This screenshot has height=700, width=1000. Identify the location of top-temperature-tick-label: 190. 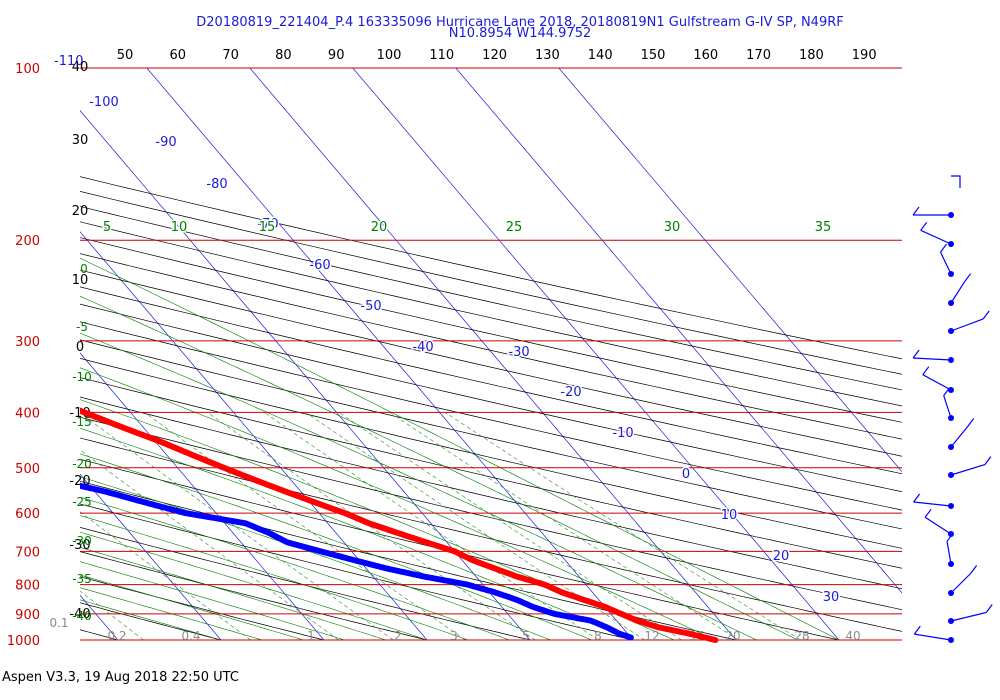
(864, 55).